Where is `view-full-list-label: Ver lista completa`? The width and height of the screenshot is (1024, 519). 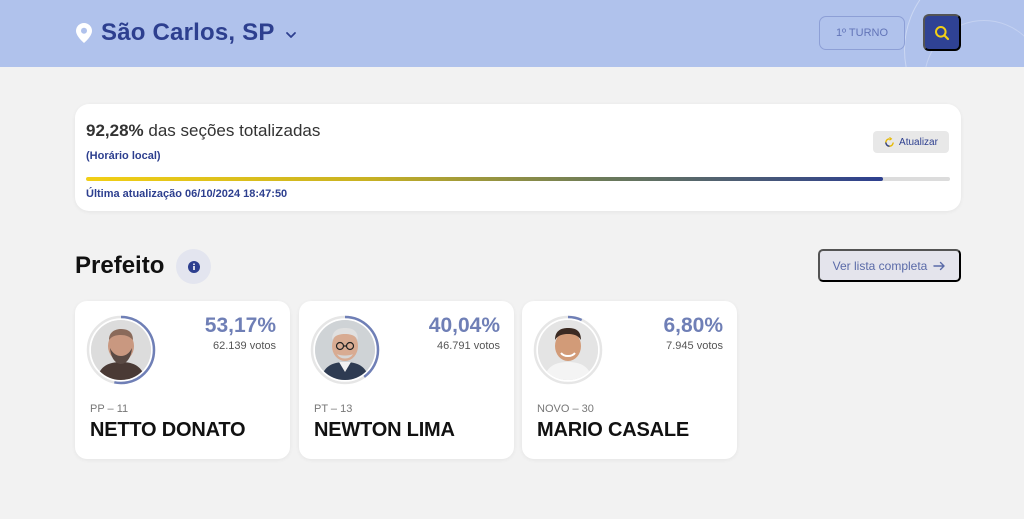 view-full-list-label: Ver lista completa is located at coordinates (880, 265).